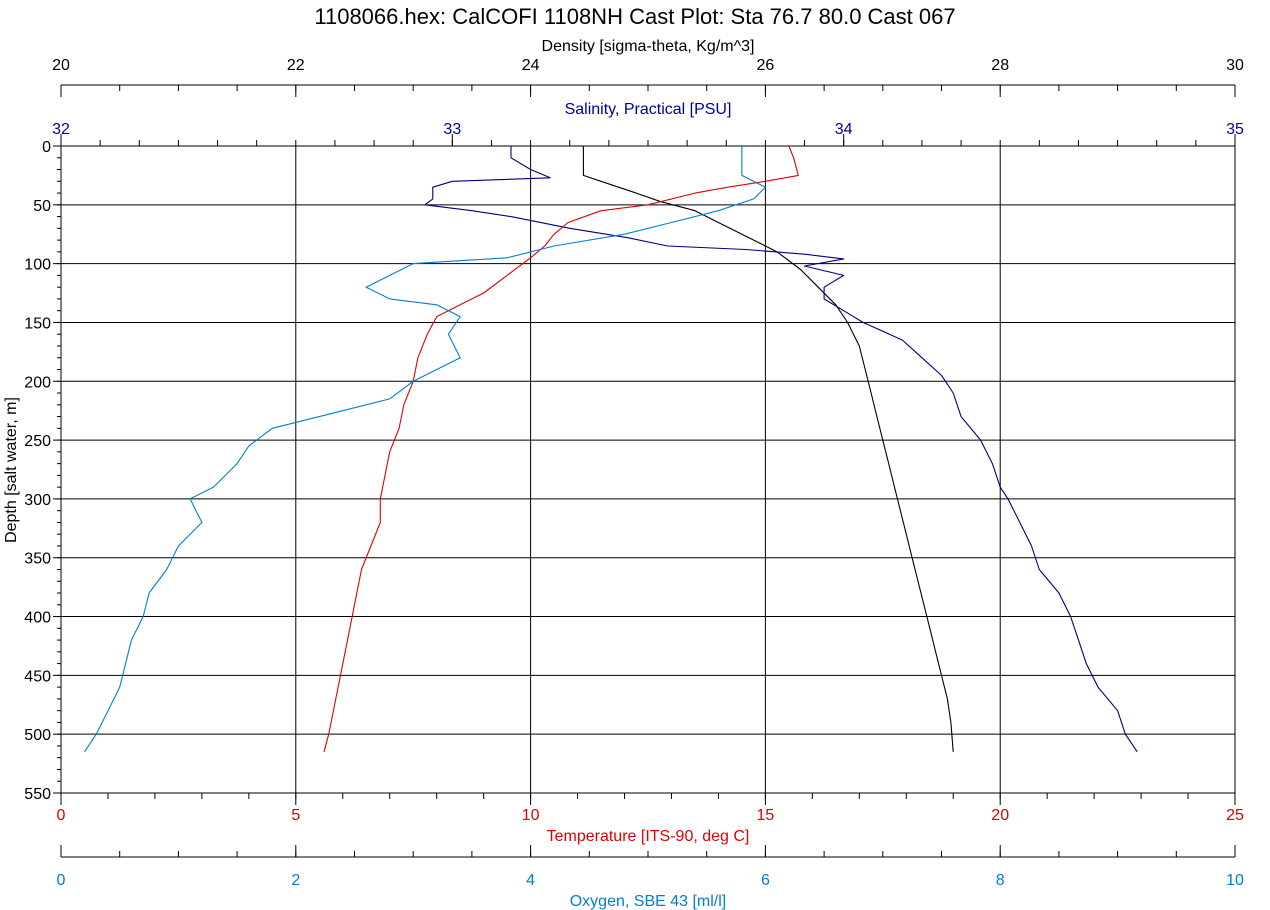 The width and height of the screenshot is (1270, 910). What do you see at coordinates (1000, 65) in the screenshot?
I see `density-tick-label: 28` at bounding box center [1000, 65].